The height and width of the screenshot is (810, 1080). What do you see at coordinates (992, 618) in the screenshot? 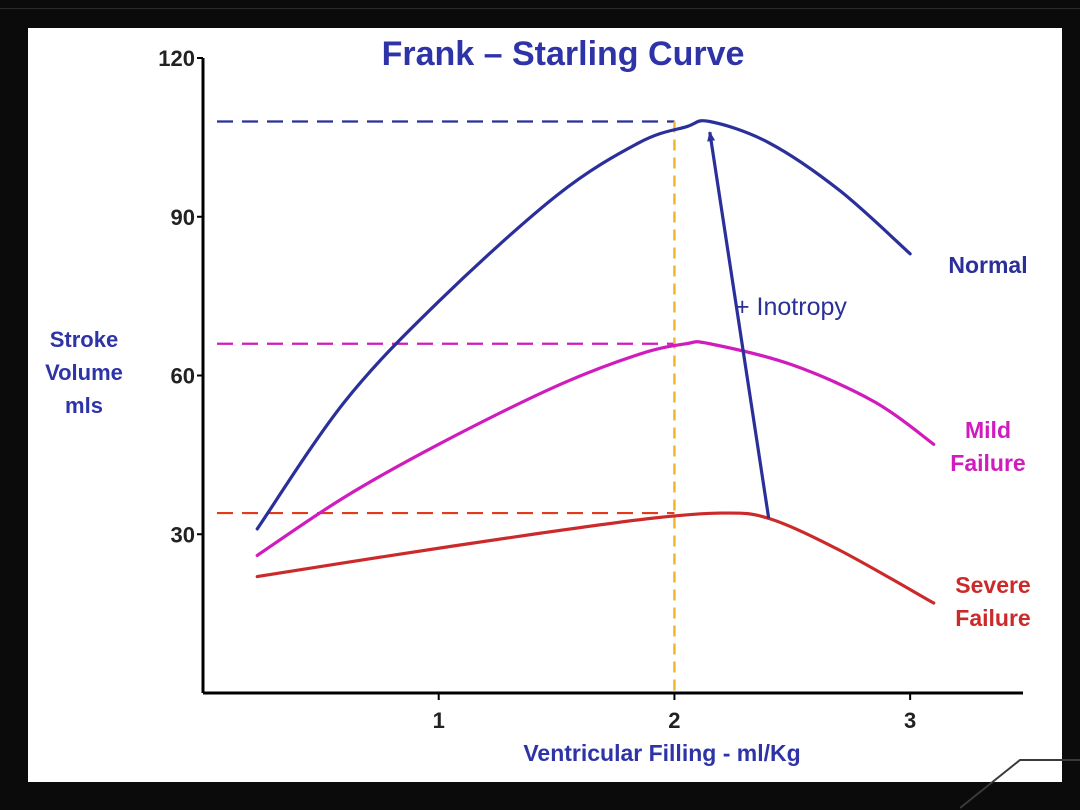
I see `series-label-2-line-1: Failure` at bounding box center [992, 618].